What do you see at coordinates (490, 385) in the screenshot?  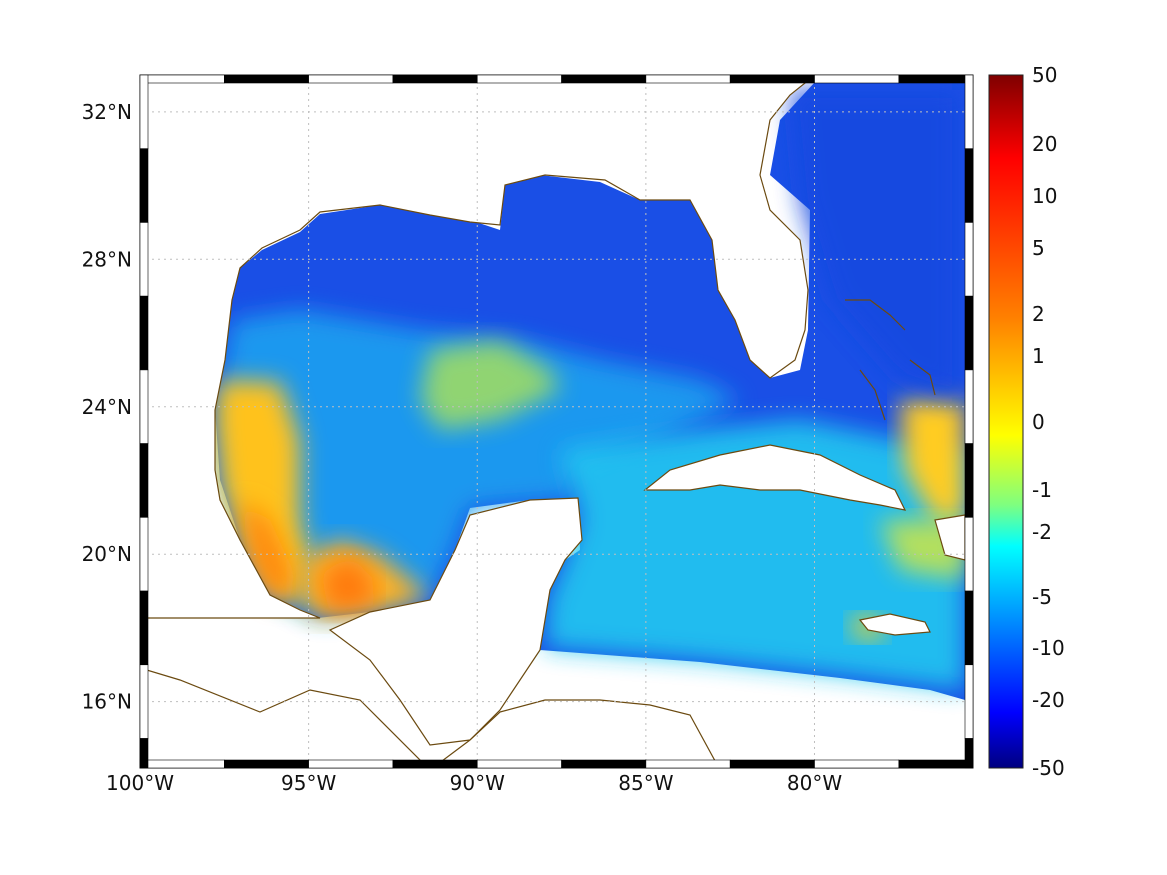 I see `central-warm-field` at bounding box center [490, 385].